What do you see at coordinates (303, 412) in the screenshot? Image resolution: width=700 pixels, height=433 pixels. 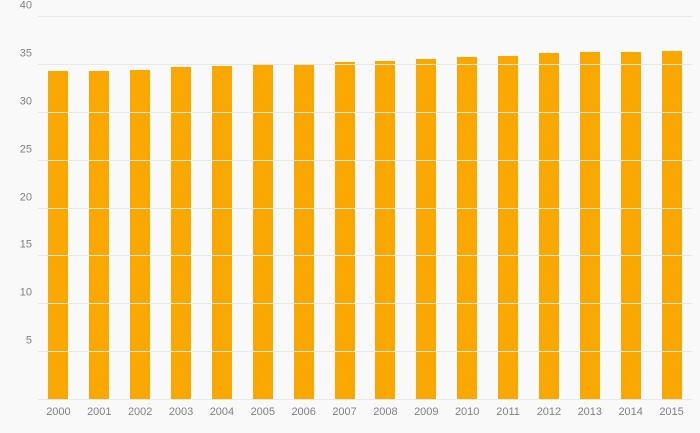 I see `x-axis-tick-label: 2006` at bounding box center [303, 412].